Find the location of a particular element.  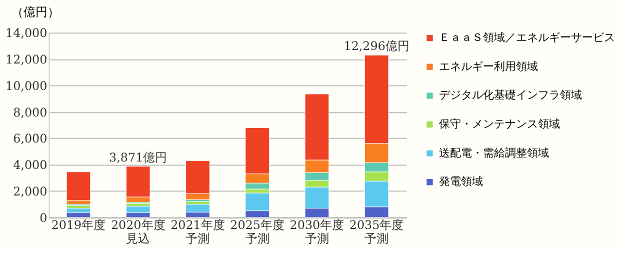

legend-label: ＥａａＳ領域／エネルギーサービス is located at coordinates (527, 37).